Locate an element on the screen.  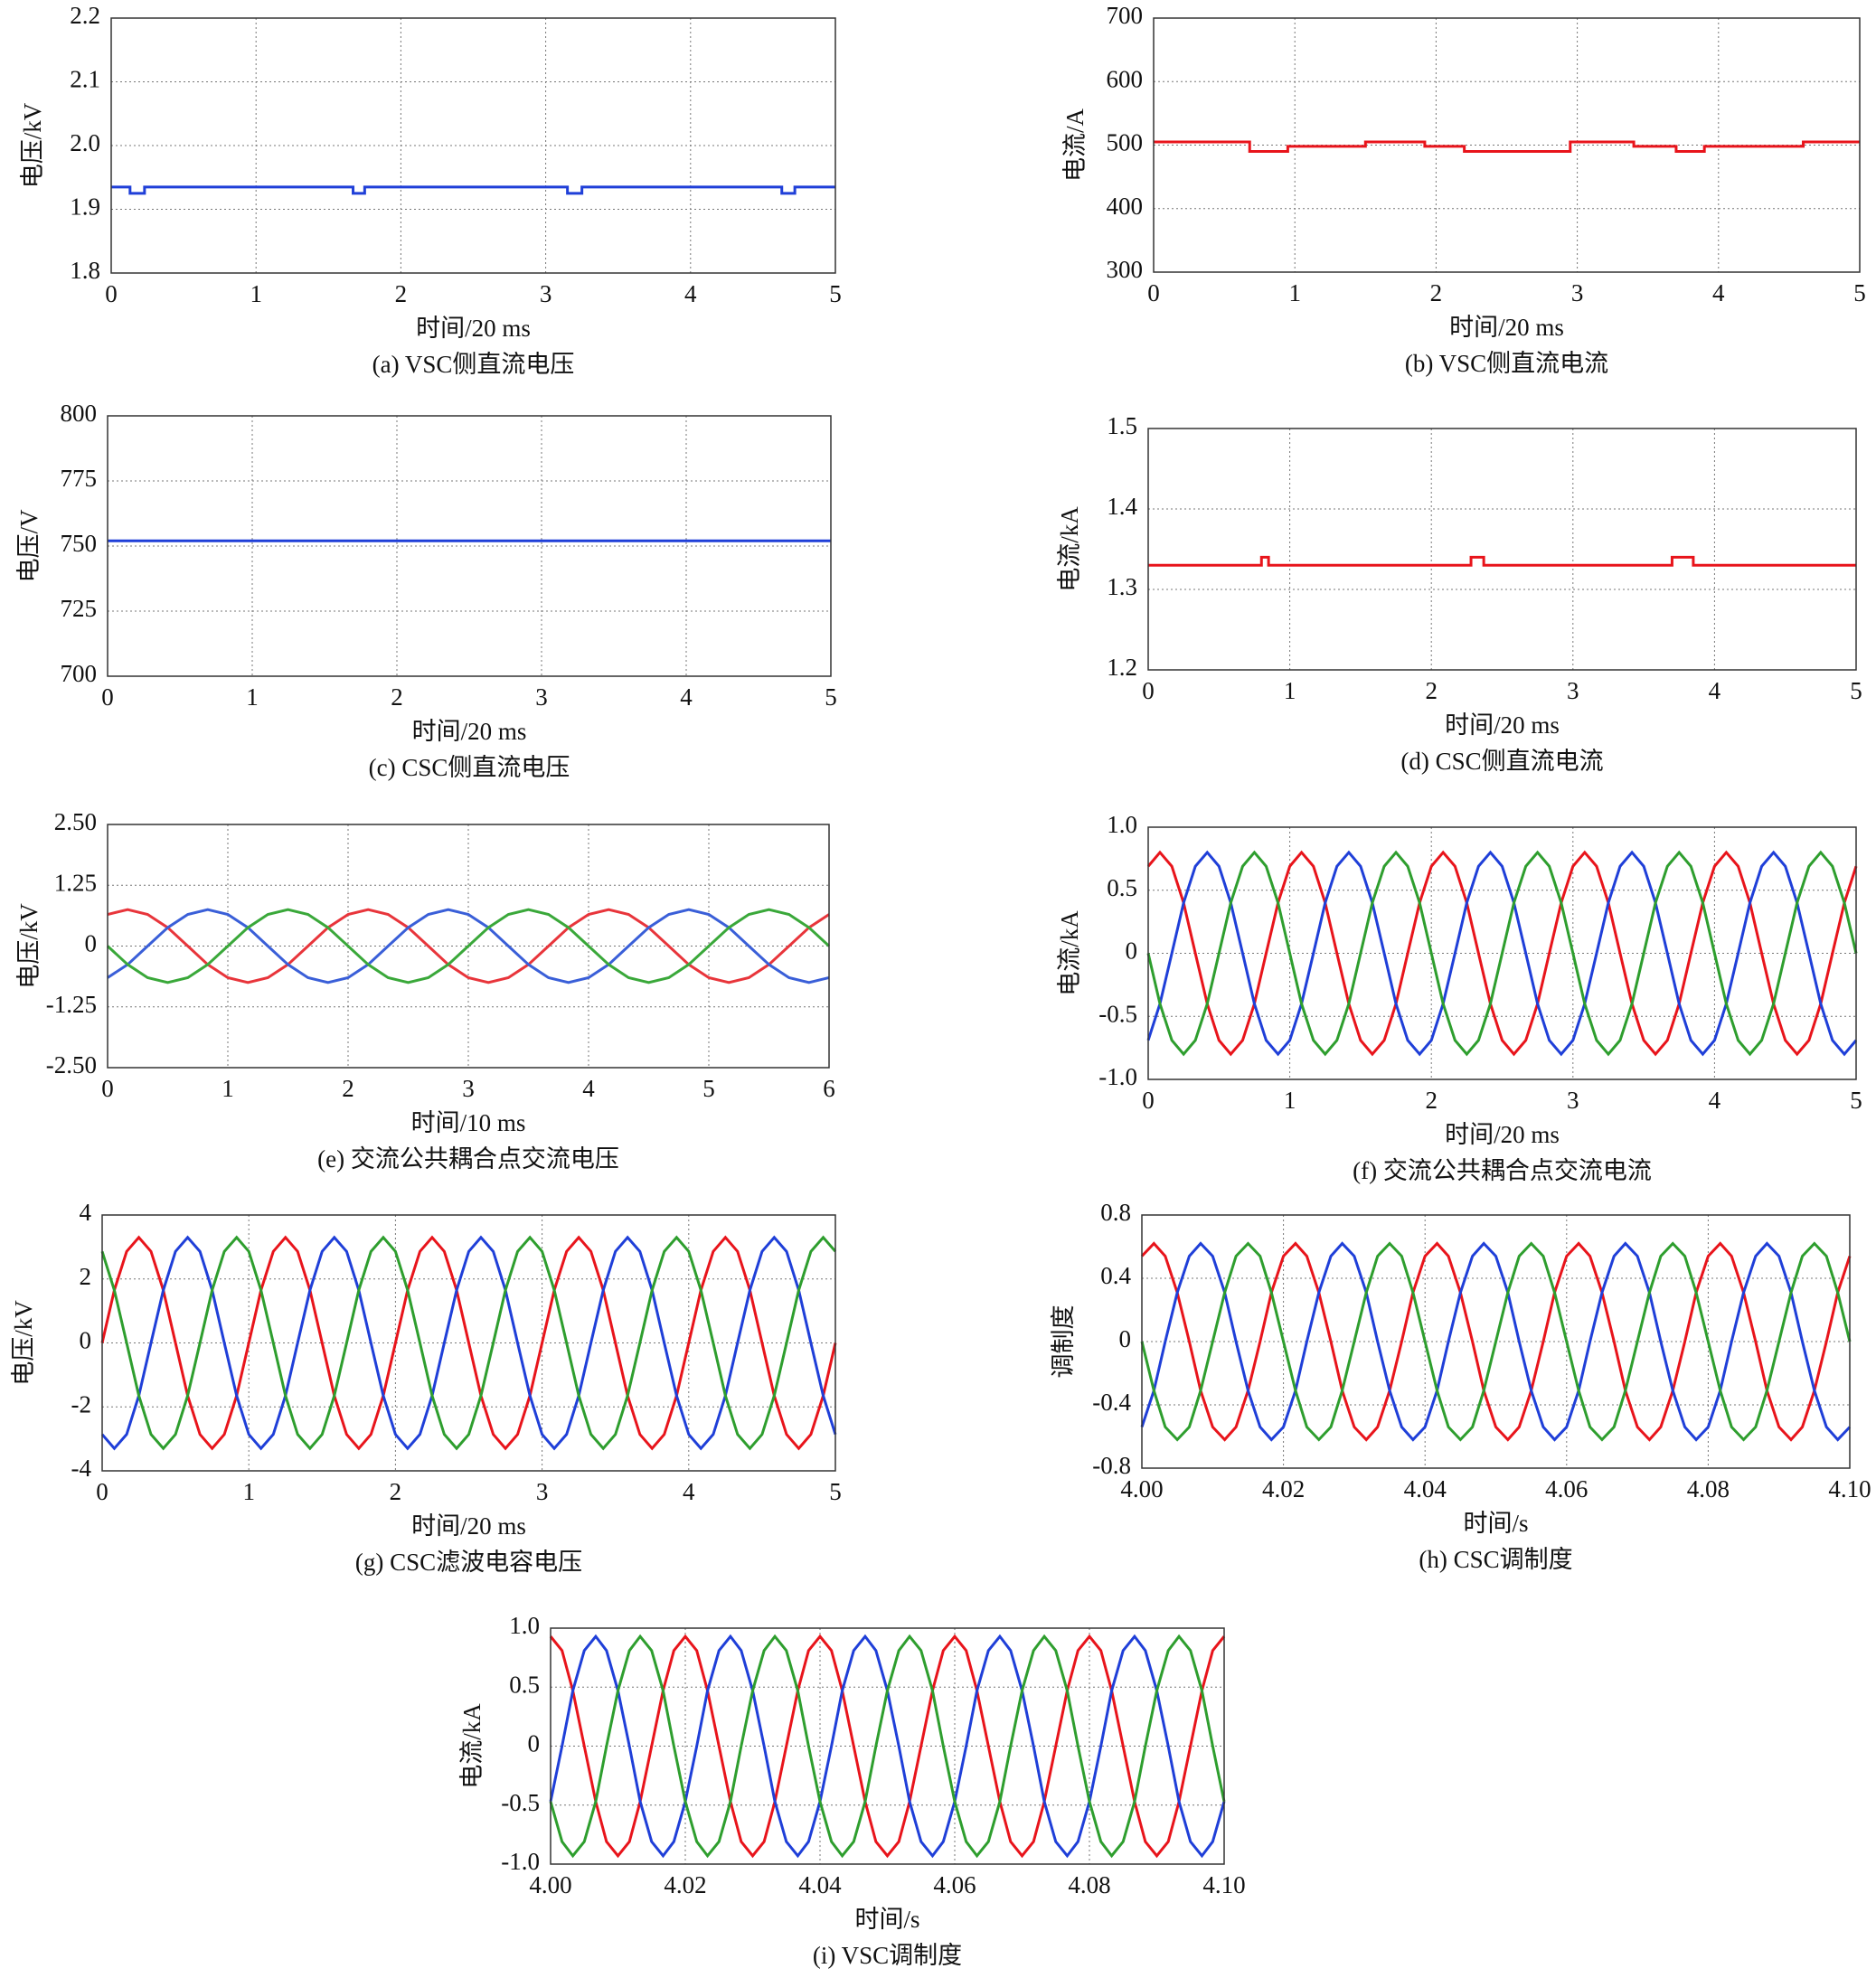
y-tick-label: -2 is located at coordinates (81, 1404).